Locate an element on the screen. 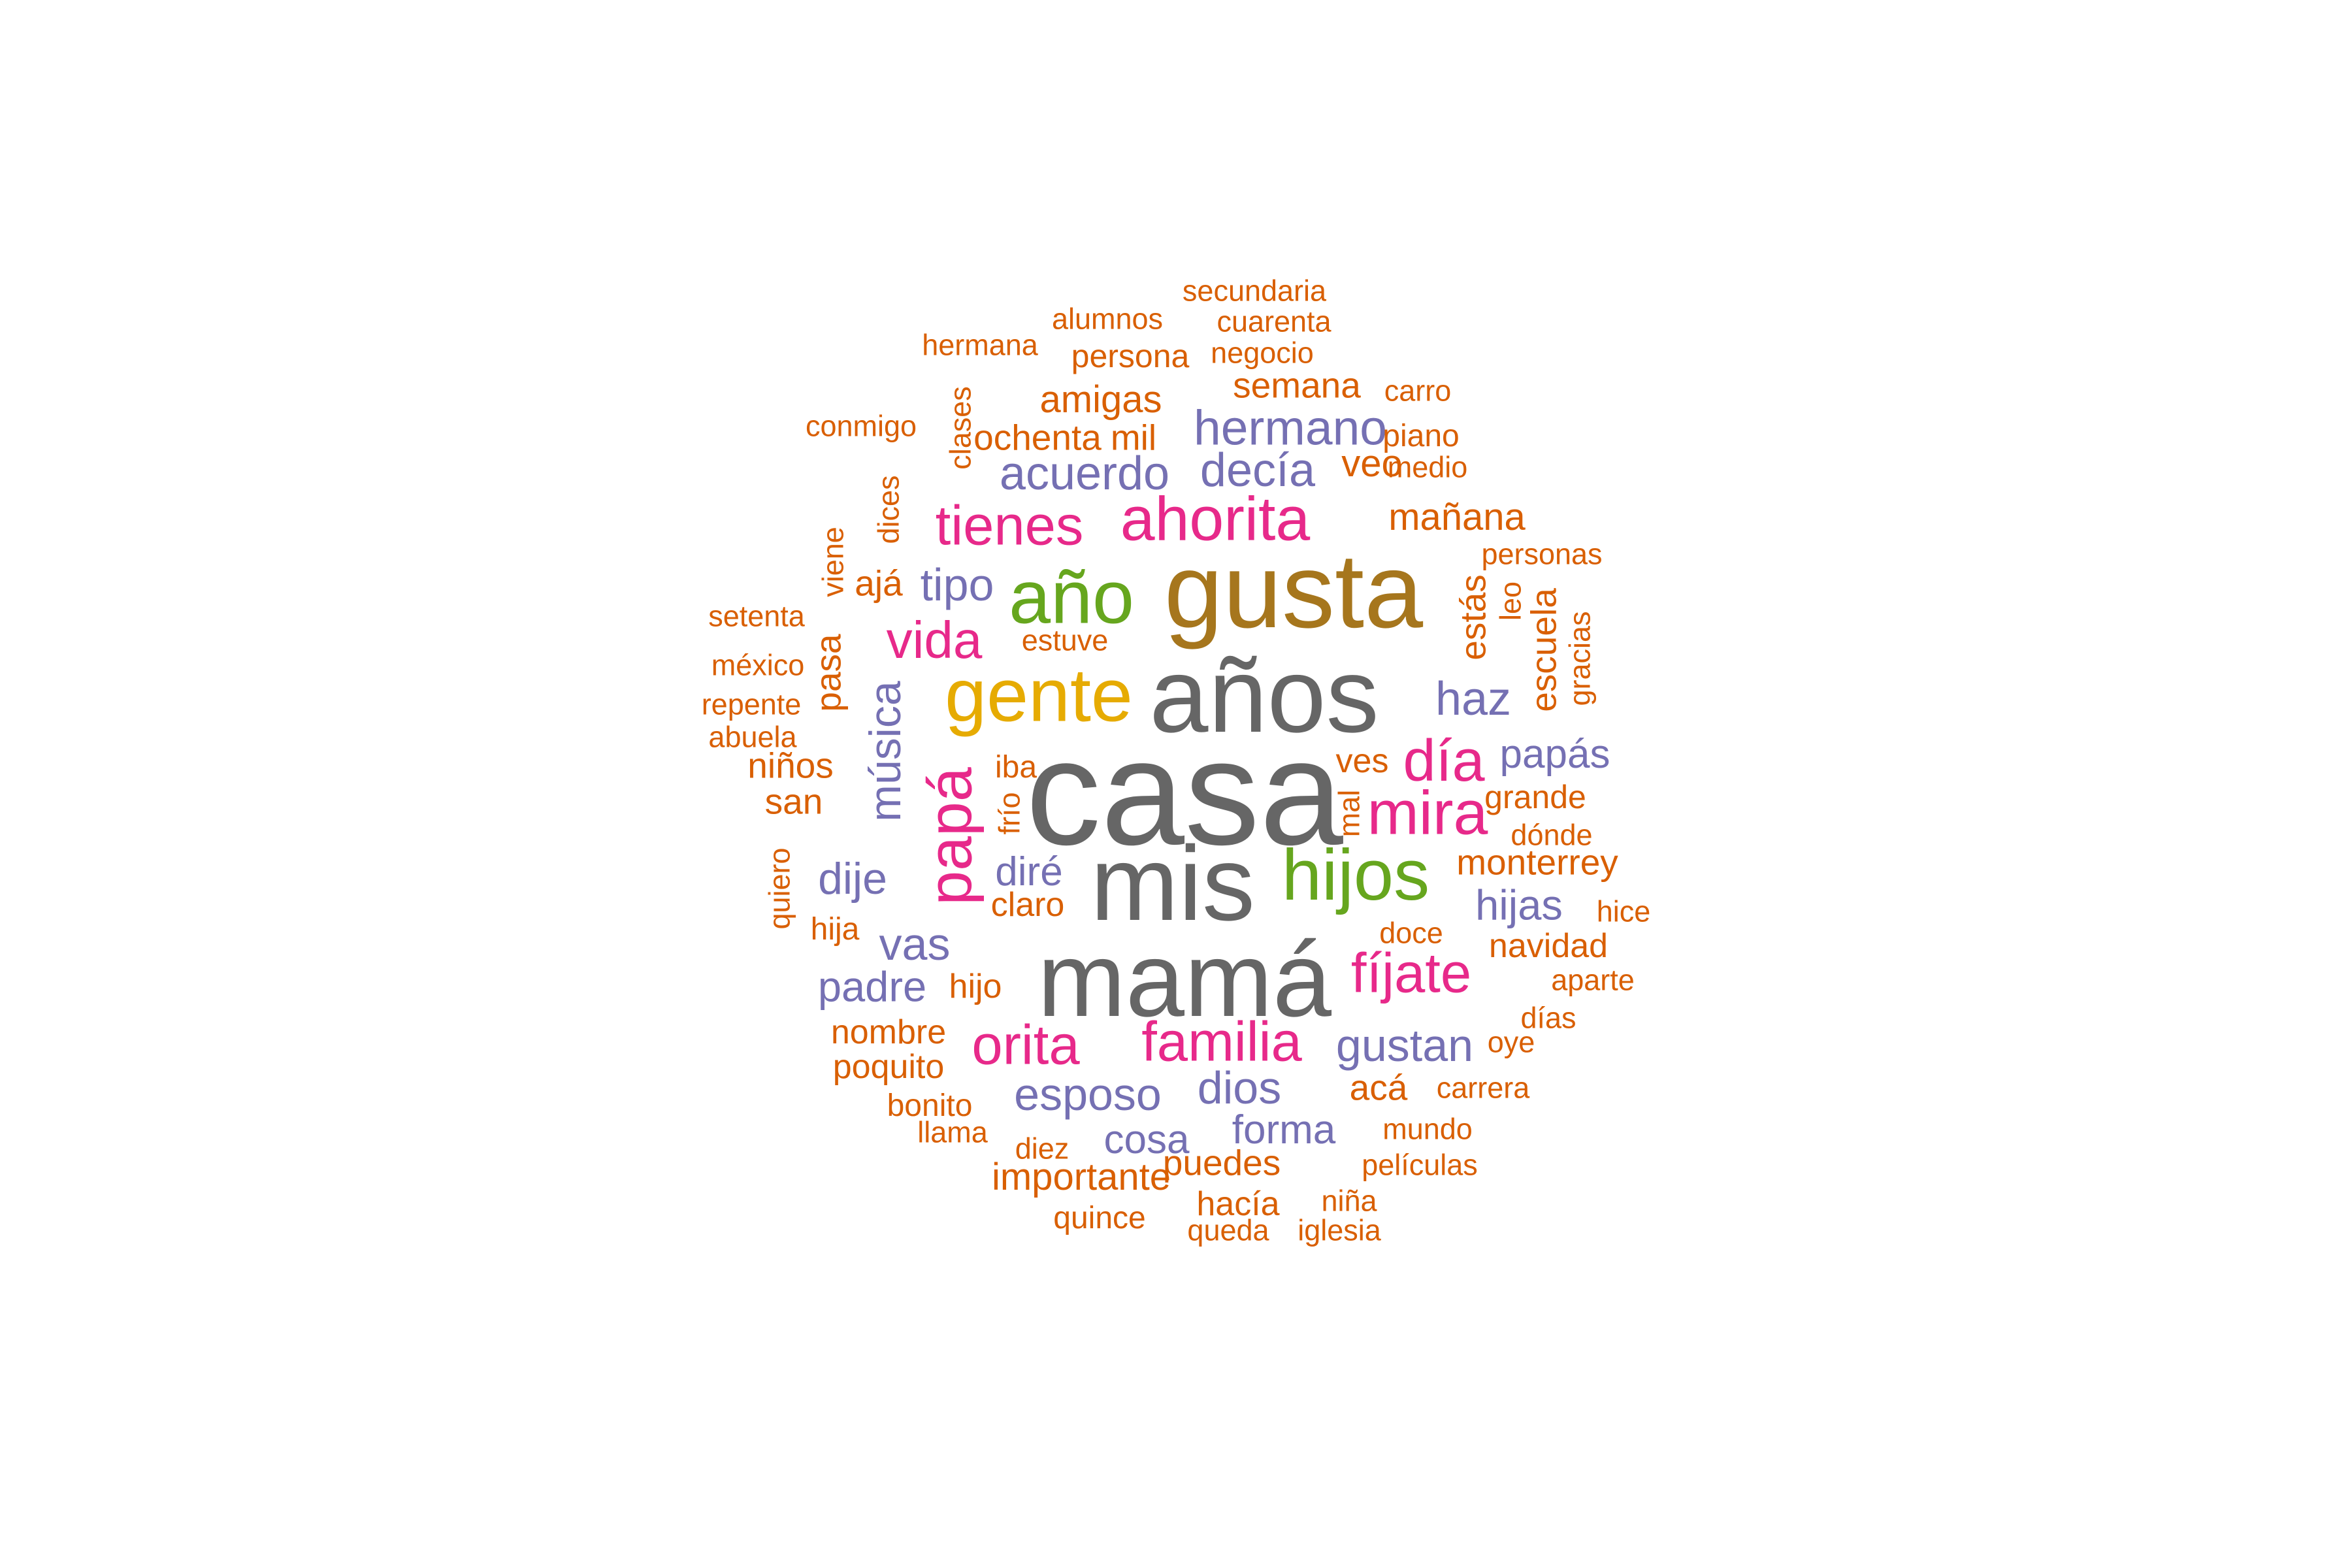 The height and width of the screenshot is (1568, 2352). word-86: acá is located at coordinates (1378, 1087).